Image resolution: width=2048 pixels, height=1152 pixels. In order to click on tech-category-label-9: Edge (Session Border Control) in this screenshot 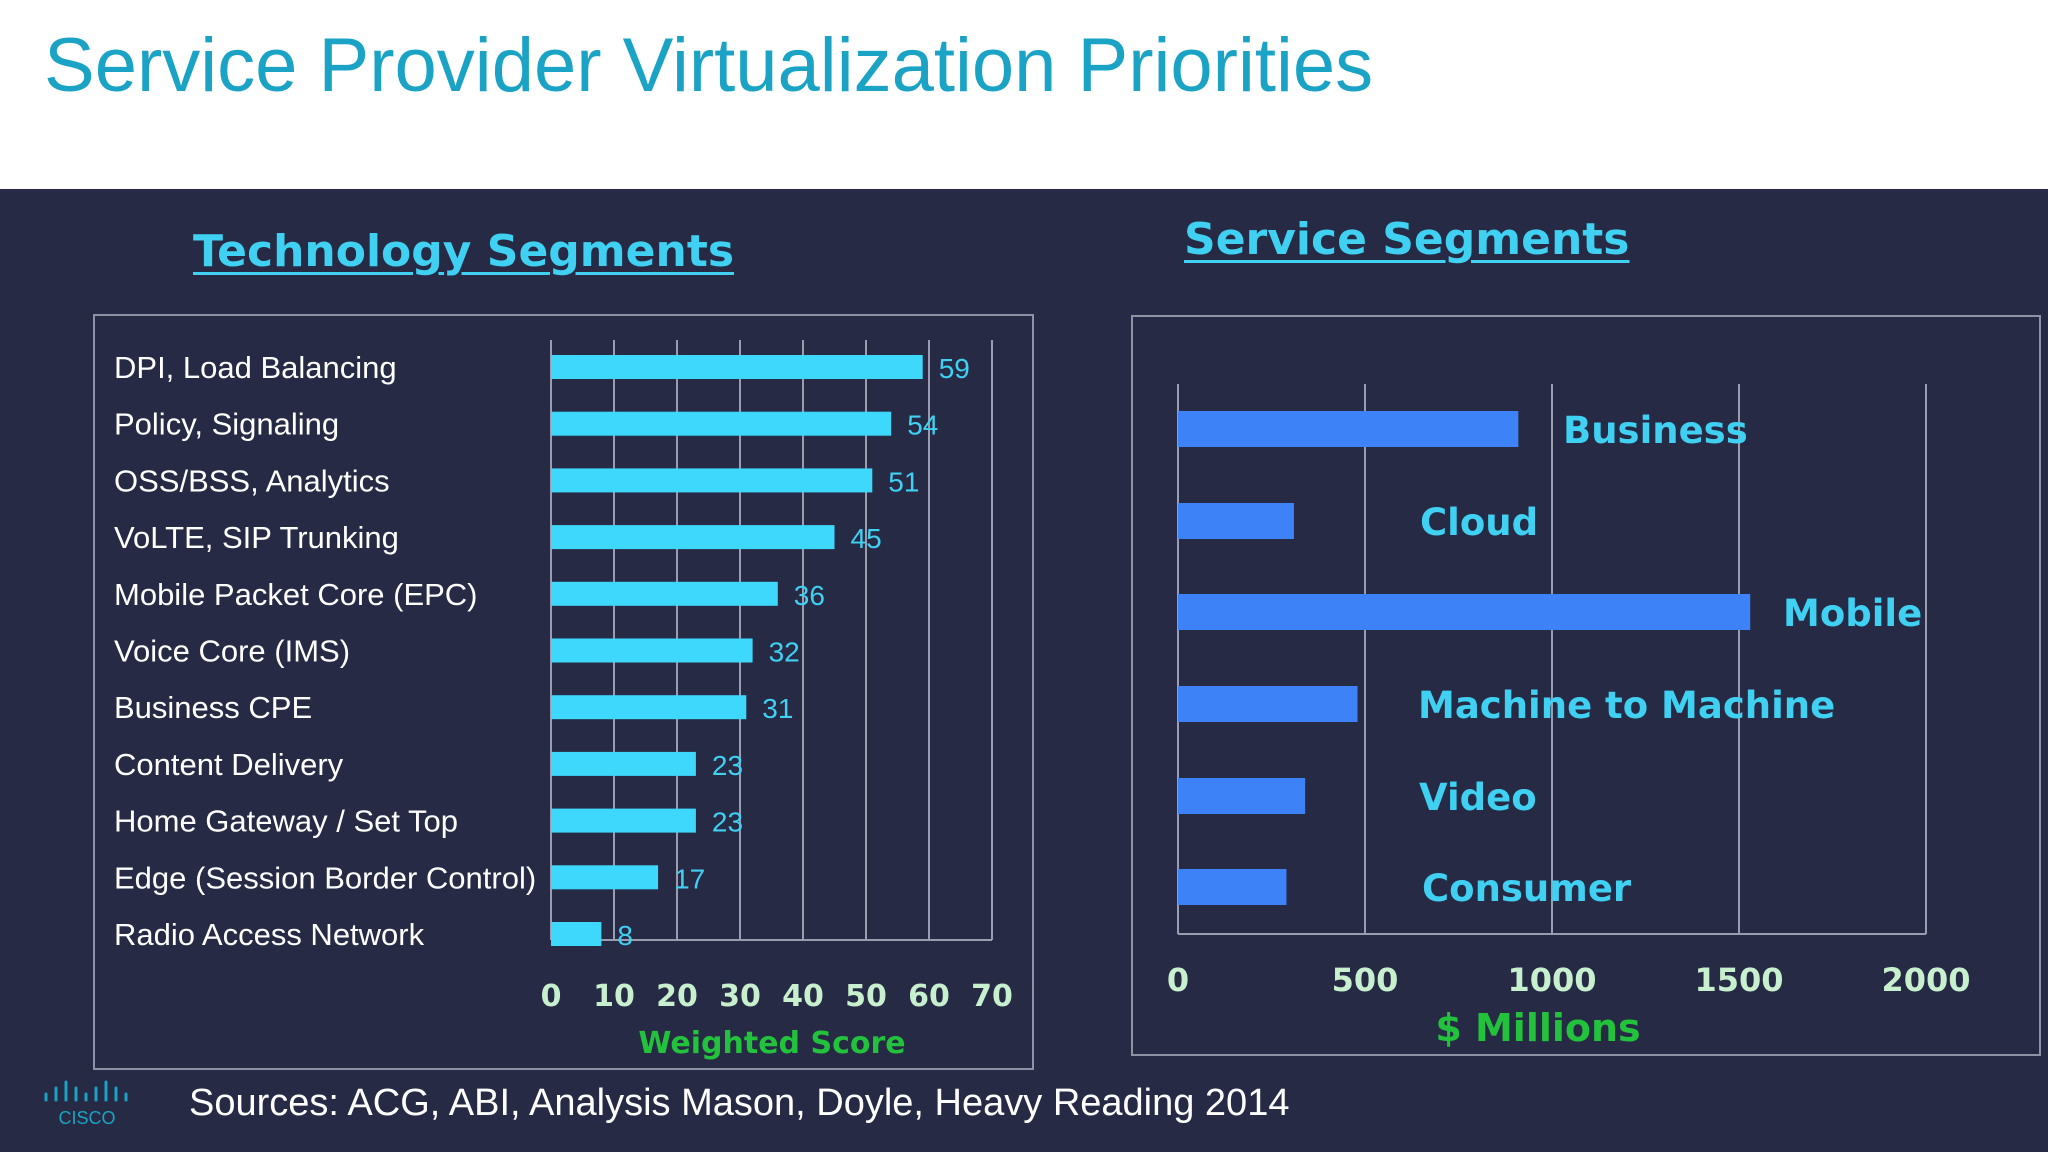, I will do `click(325, 877)`.